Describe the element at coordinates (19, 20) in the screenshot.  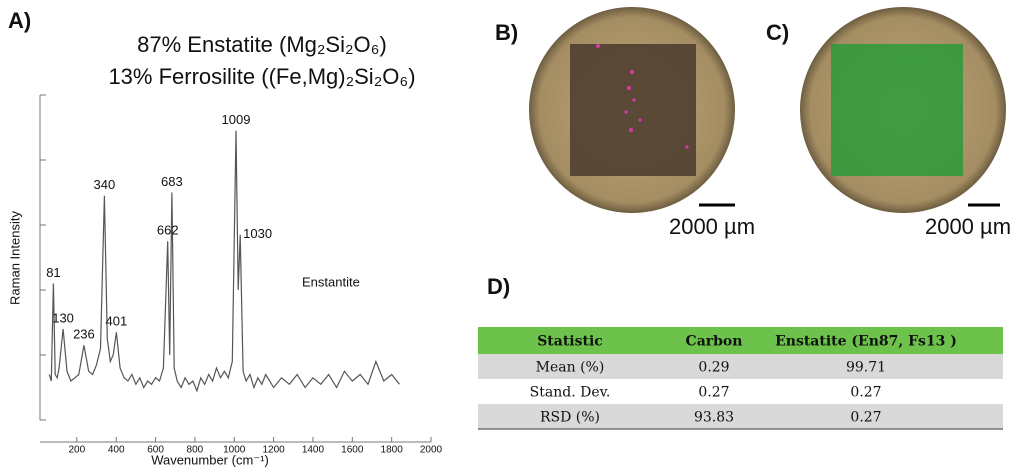
I see `panel-label: A)` at that location.